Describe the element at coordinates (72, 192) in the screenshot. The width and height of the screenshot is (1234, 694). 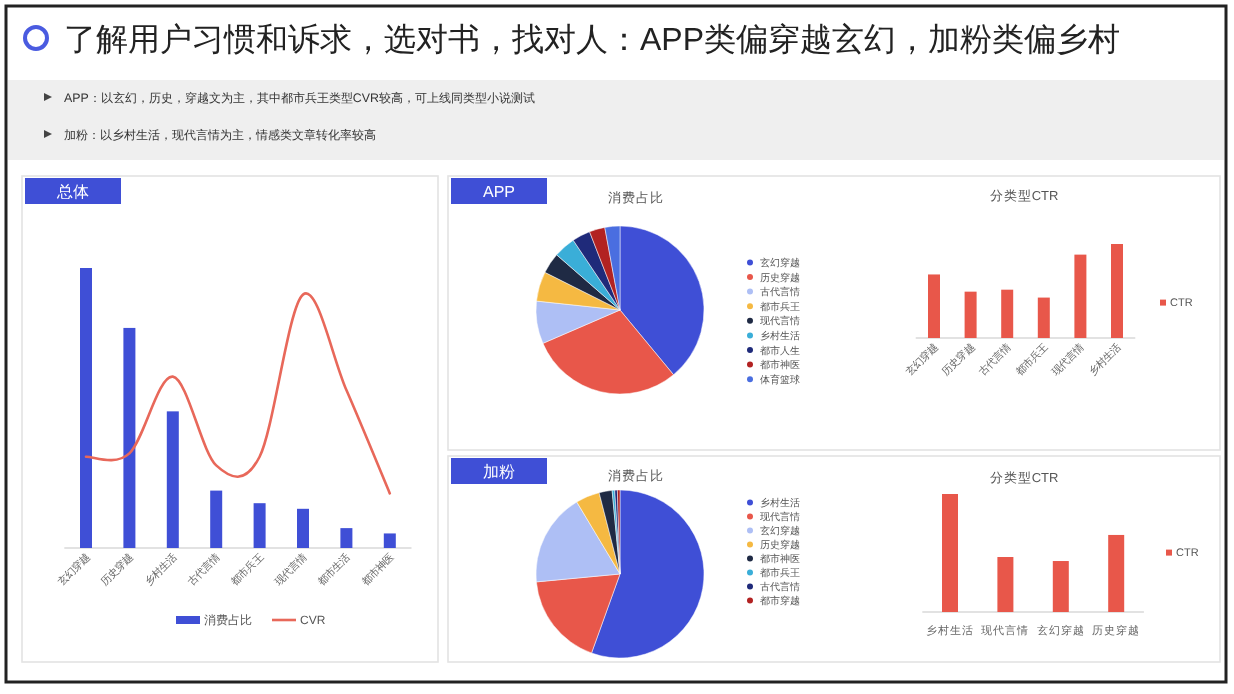
I see `chart-title: 总体` at that location.